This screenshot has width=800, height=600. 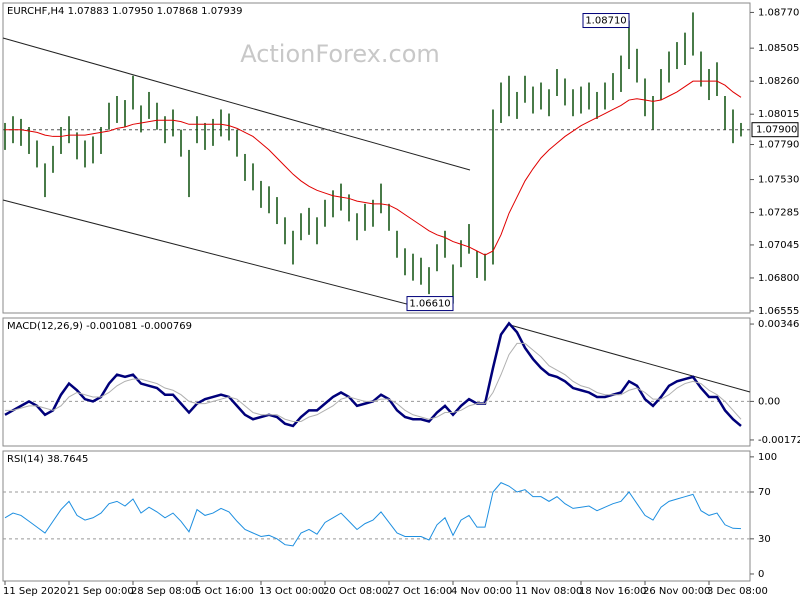 What do you see at coordinates (676, 591) in the screenshot?
I see `x-tick-label: 26 Nov 00:00` at bounding box center [676, 591].